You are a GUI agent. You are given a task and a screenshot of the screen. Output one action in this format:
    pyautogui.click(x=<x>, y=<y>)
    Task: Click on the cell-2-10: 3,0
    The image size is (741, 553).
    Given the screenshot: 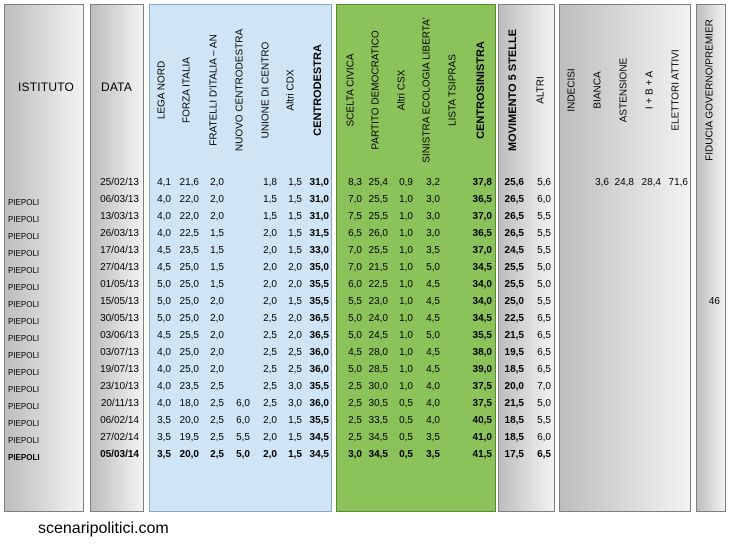 What is the action you would take?
    pyautogui.click(x=433, y=216)
    